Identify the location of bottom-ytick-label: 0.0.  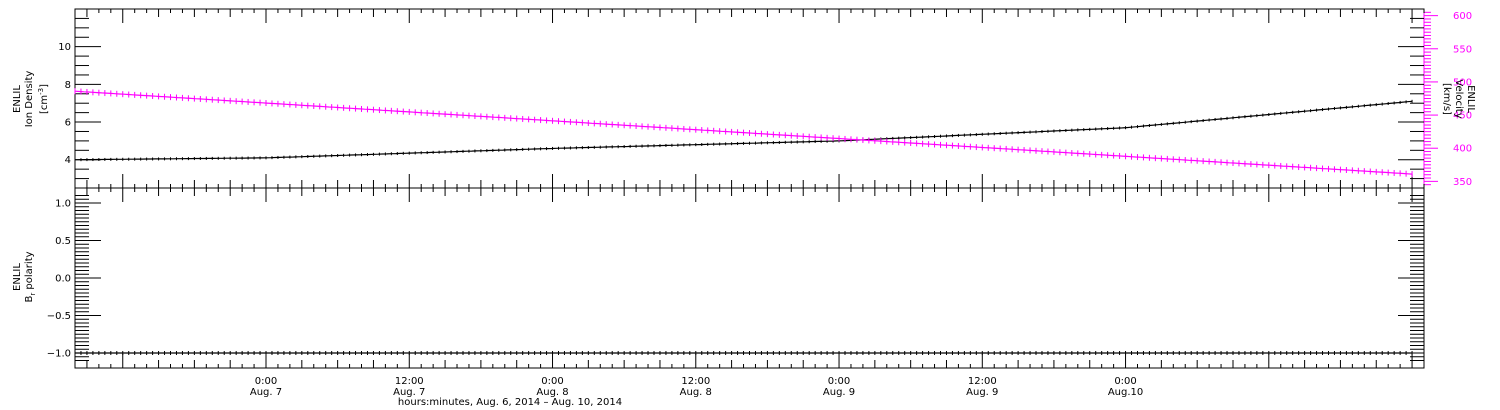
(63, 279).